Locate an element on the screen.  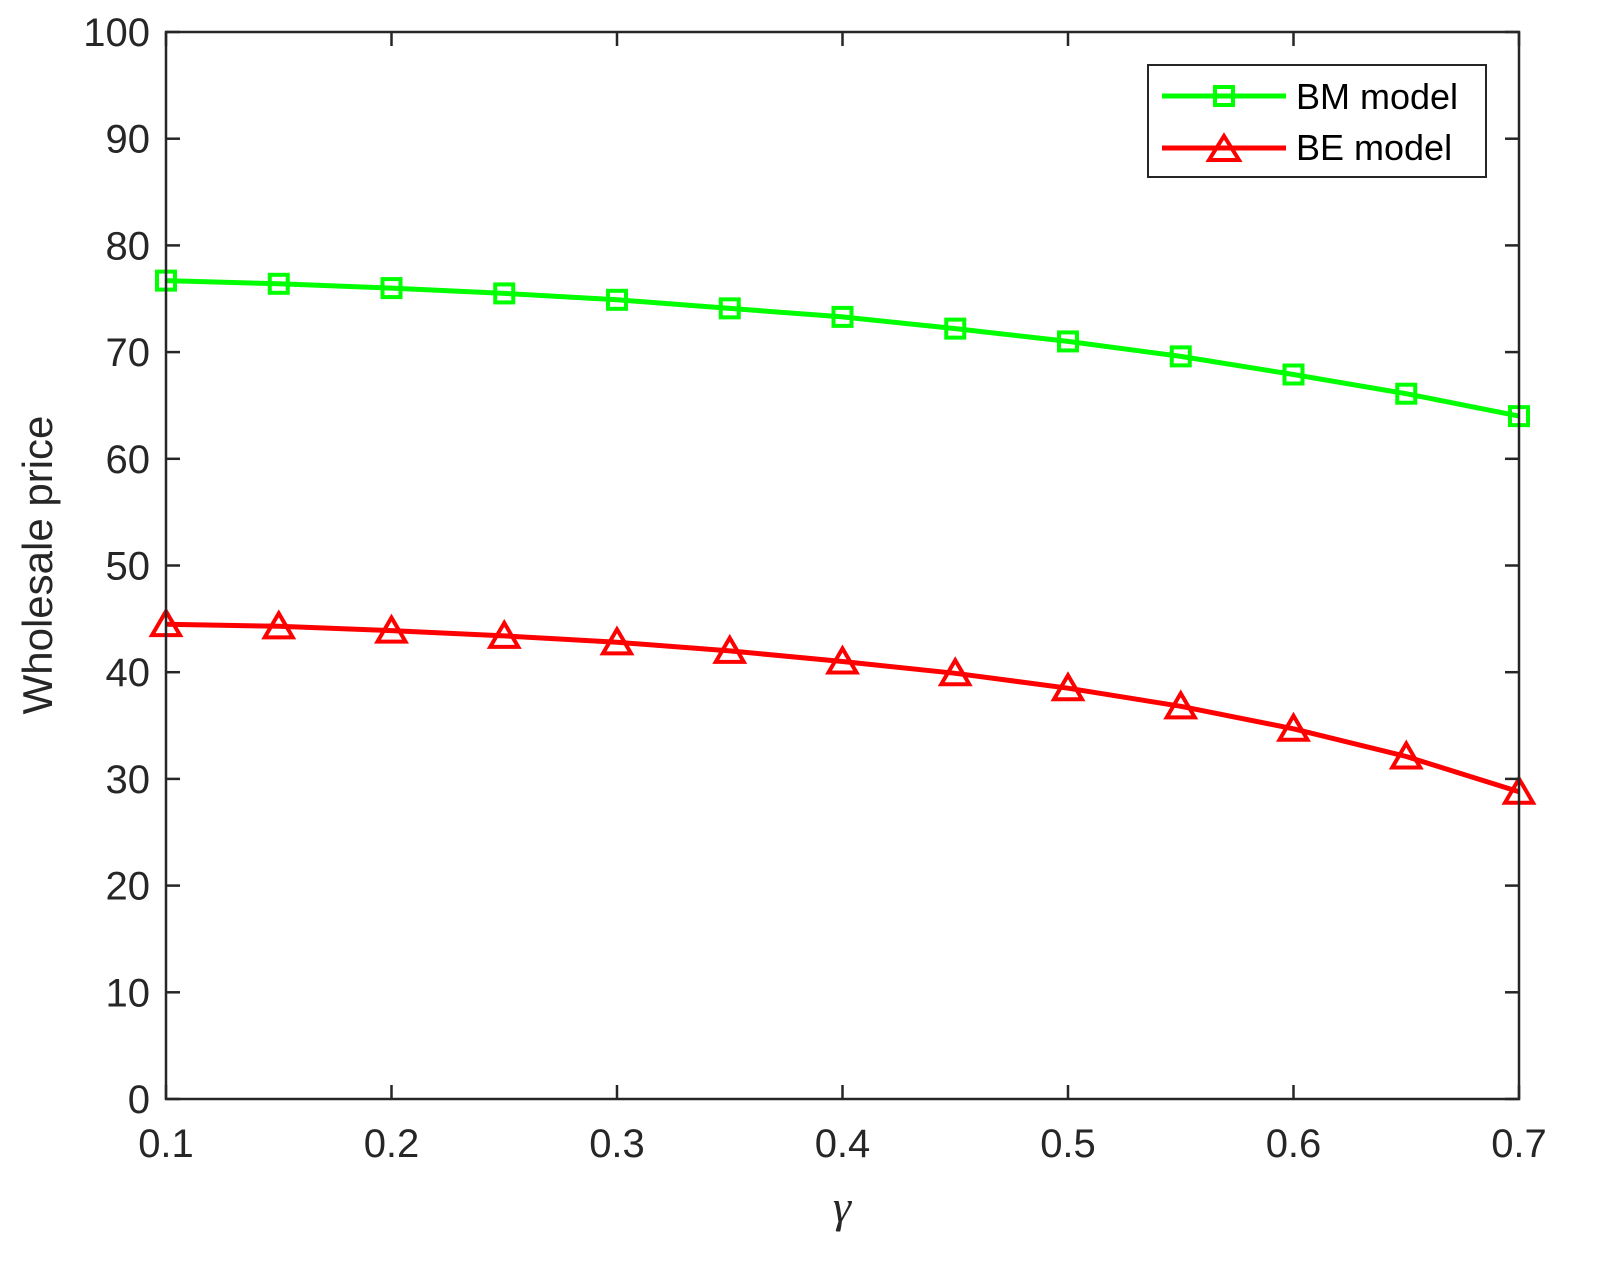
y-tick-label: 90 is located at coordinates (128, 140).